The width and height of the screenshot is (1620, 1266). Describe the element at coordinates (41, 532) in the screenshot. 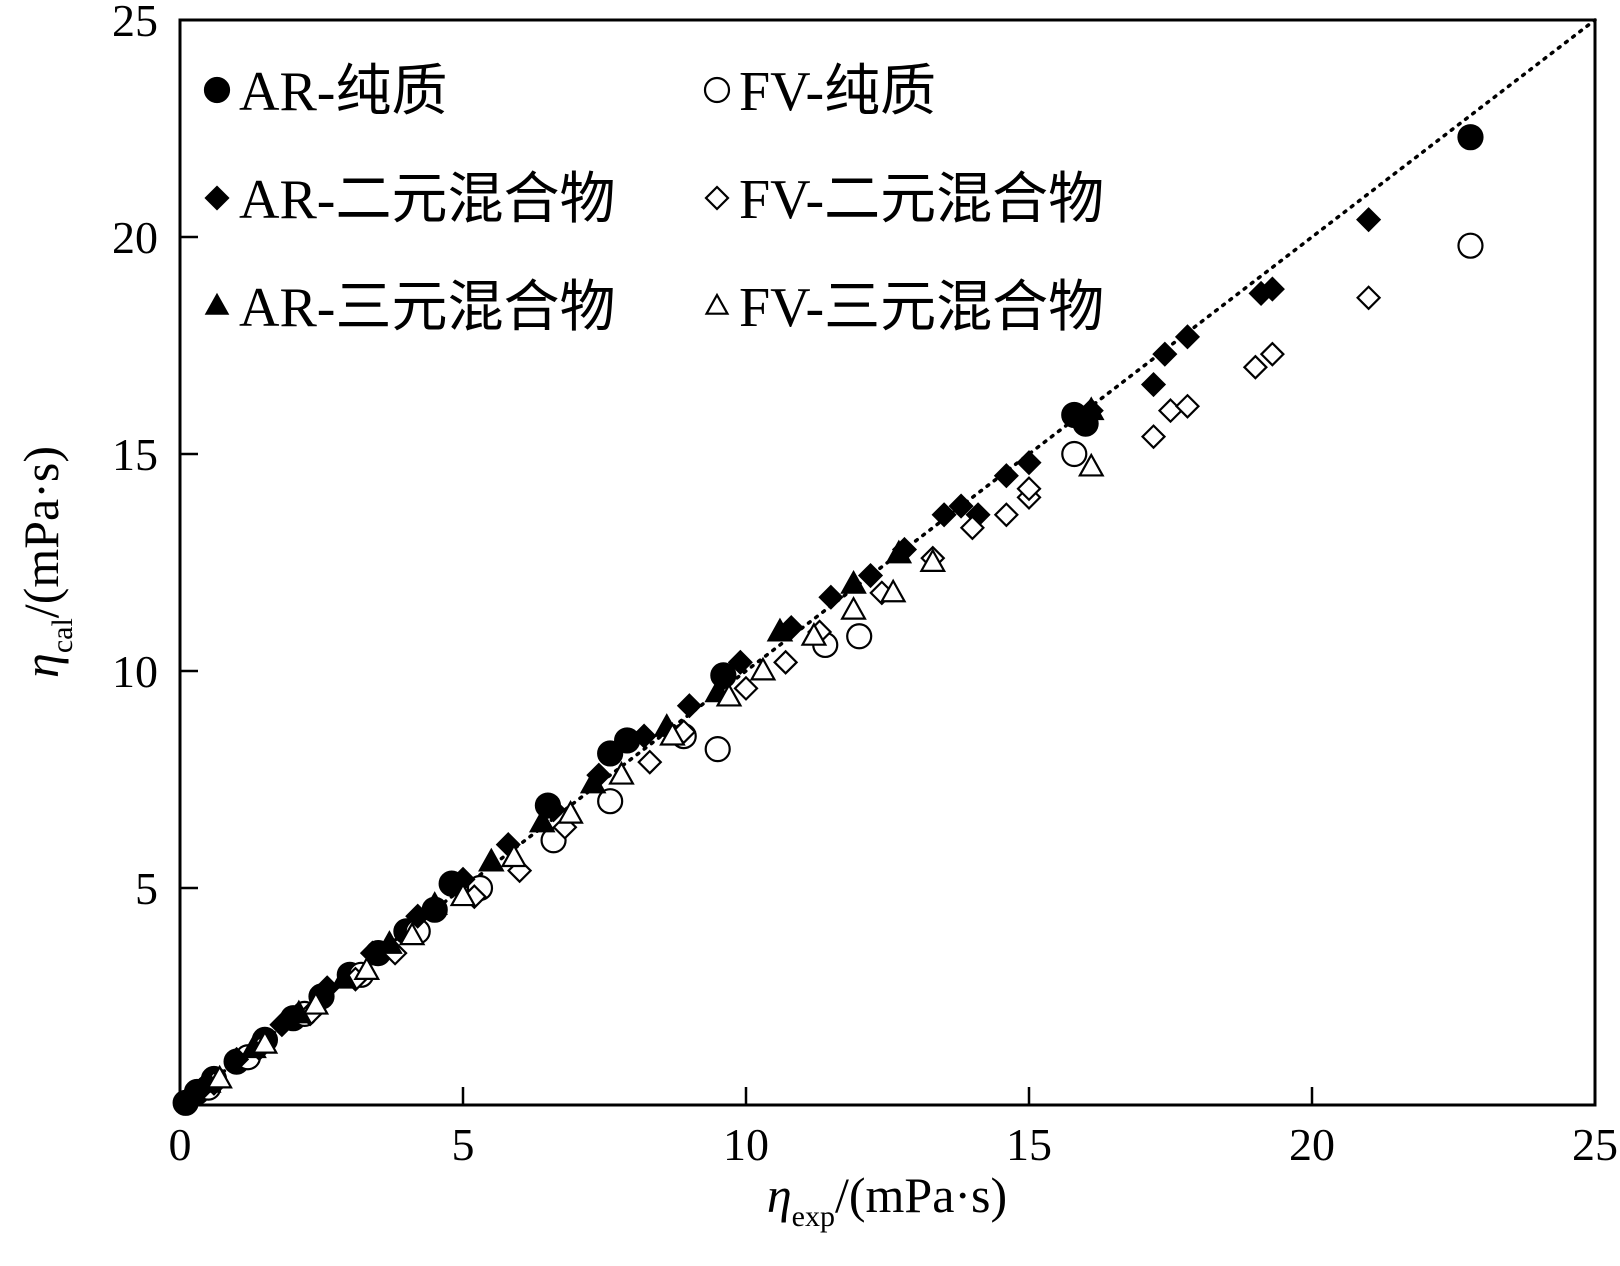

I see `y-axis-unit: /(mPa·s)` at that location.